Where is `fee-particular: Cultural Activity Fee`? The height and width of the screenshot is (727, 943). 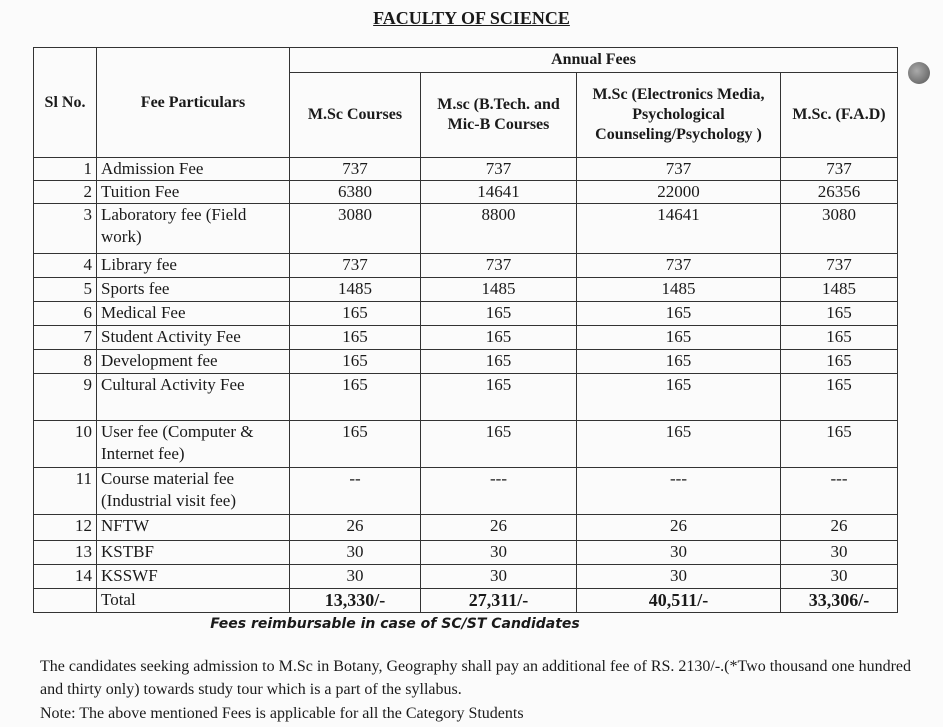
fee-particular: Cultural Activity Fee is located at coordinates (193, 397).